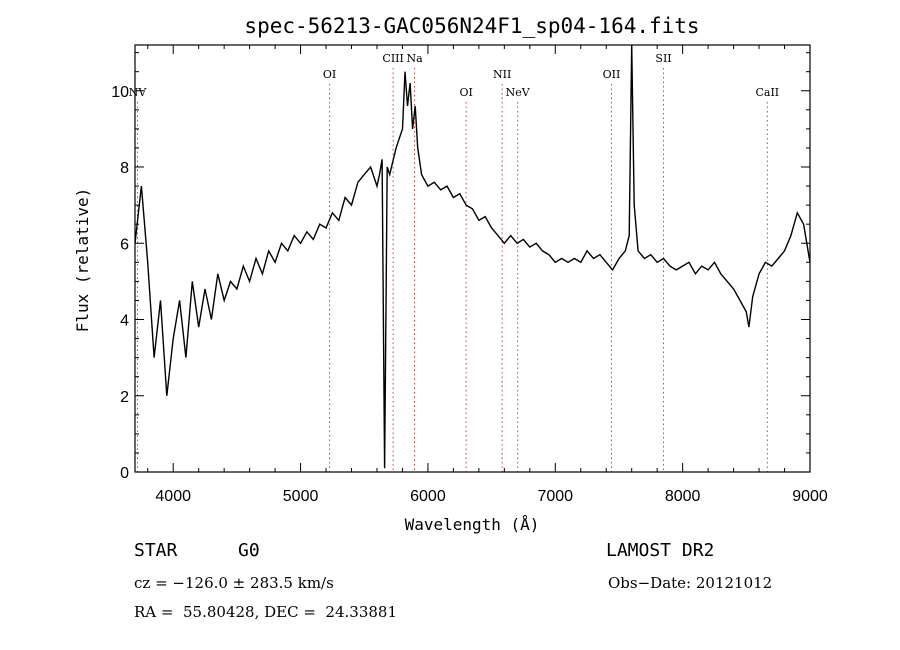 The image size is (900, 650). I want to click on obs-date-text: Obs−Date: 20121012, so click(690, 583).